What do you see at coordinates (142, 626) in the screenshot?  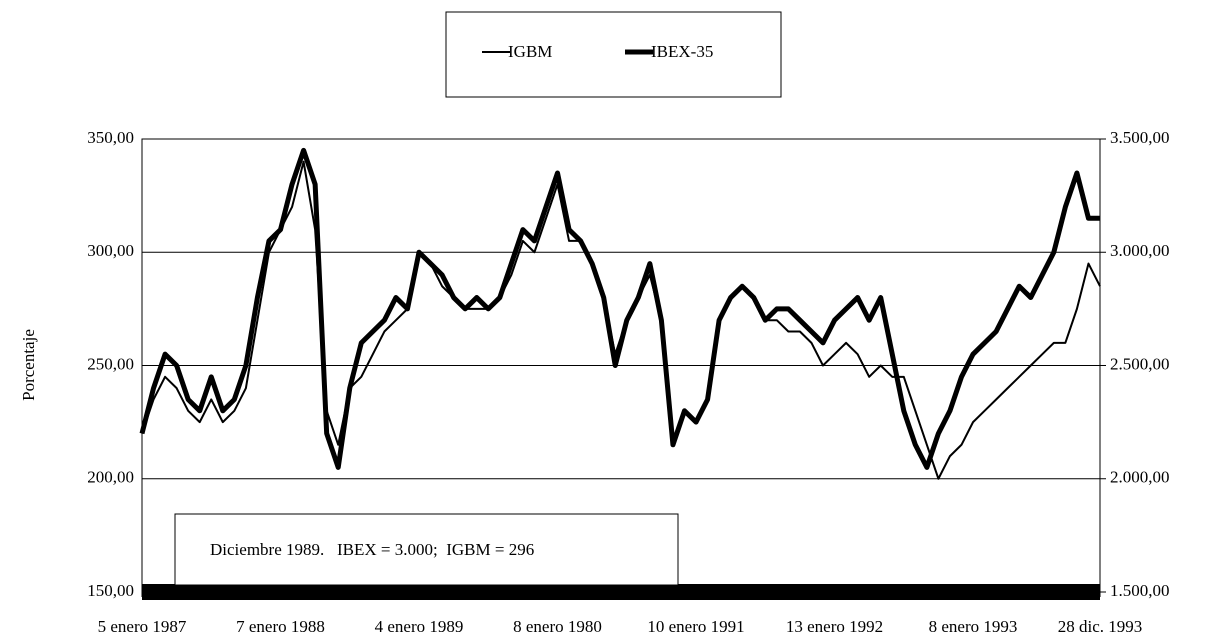 I see `x-tick-label: 5 enero 1987` at bounding box center [142, 626].